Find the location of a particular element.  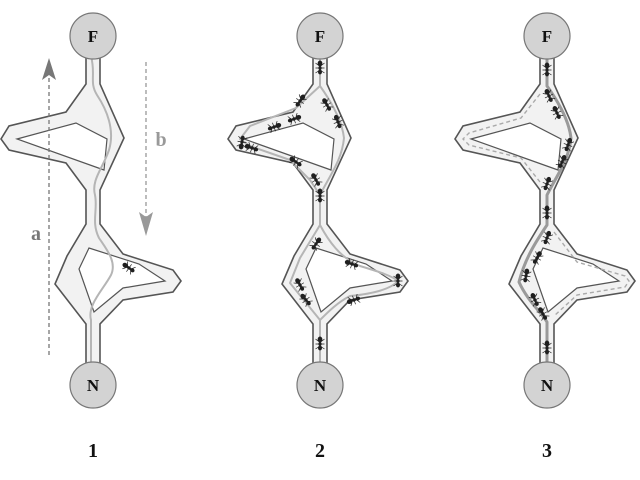

arrow-a is located at coordinates (49, 206).